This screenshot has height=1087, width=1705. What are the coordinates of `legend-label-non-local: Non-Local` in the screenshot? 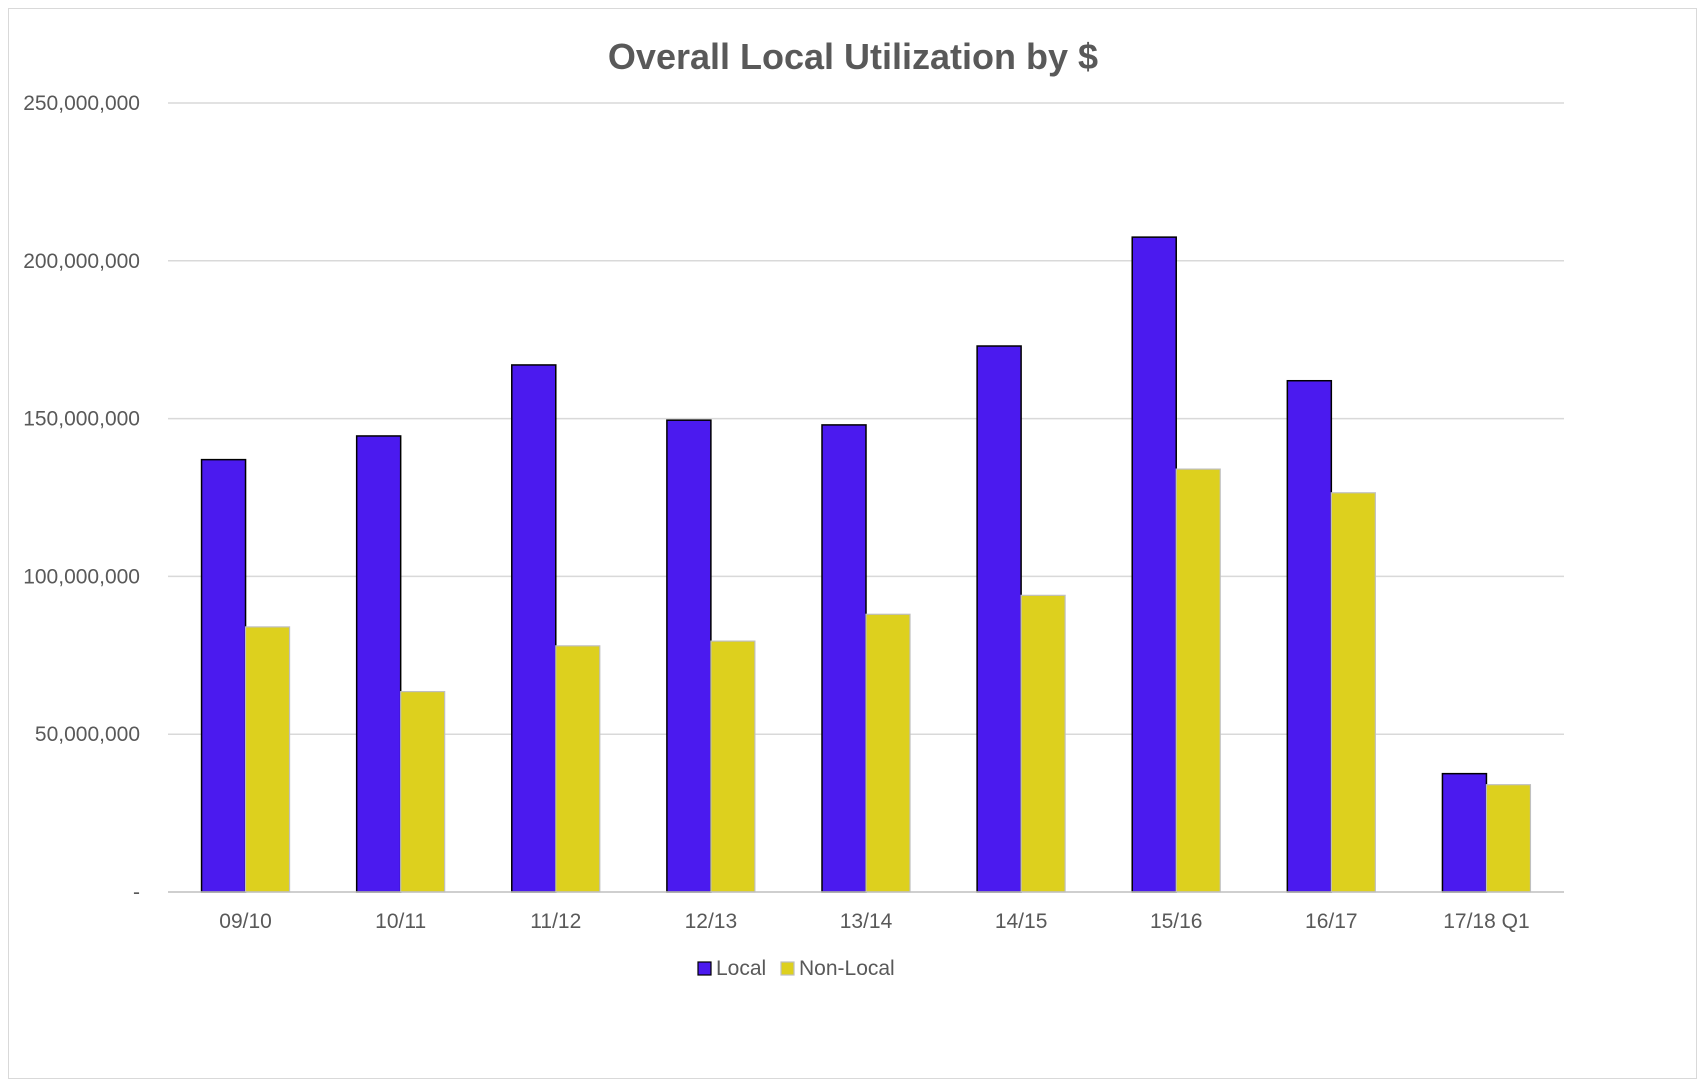 It's located at (847, 968).